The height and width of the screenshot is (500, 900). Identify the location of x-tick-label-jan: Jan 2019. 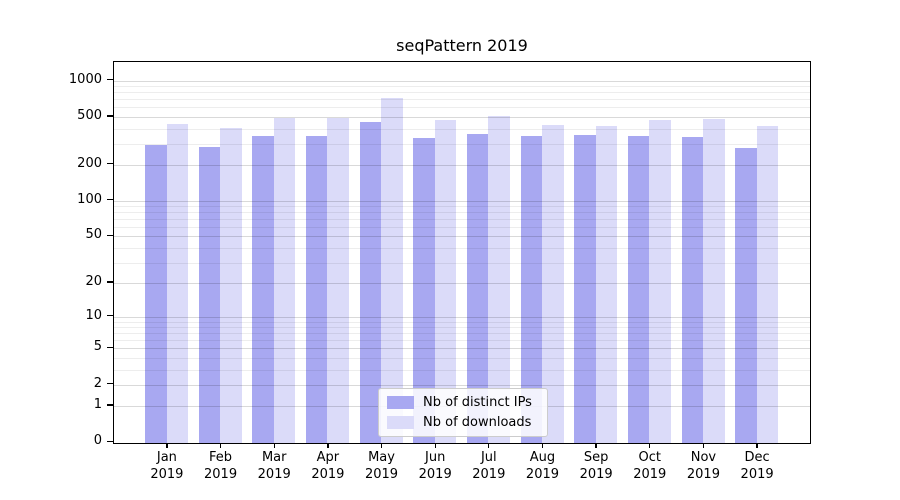
(167, 466).